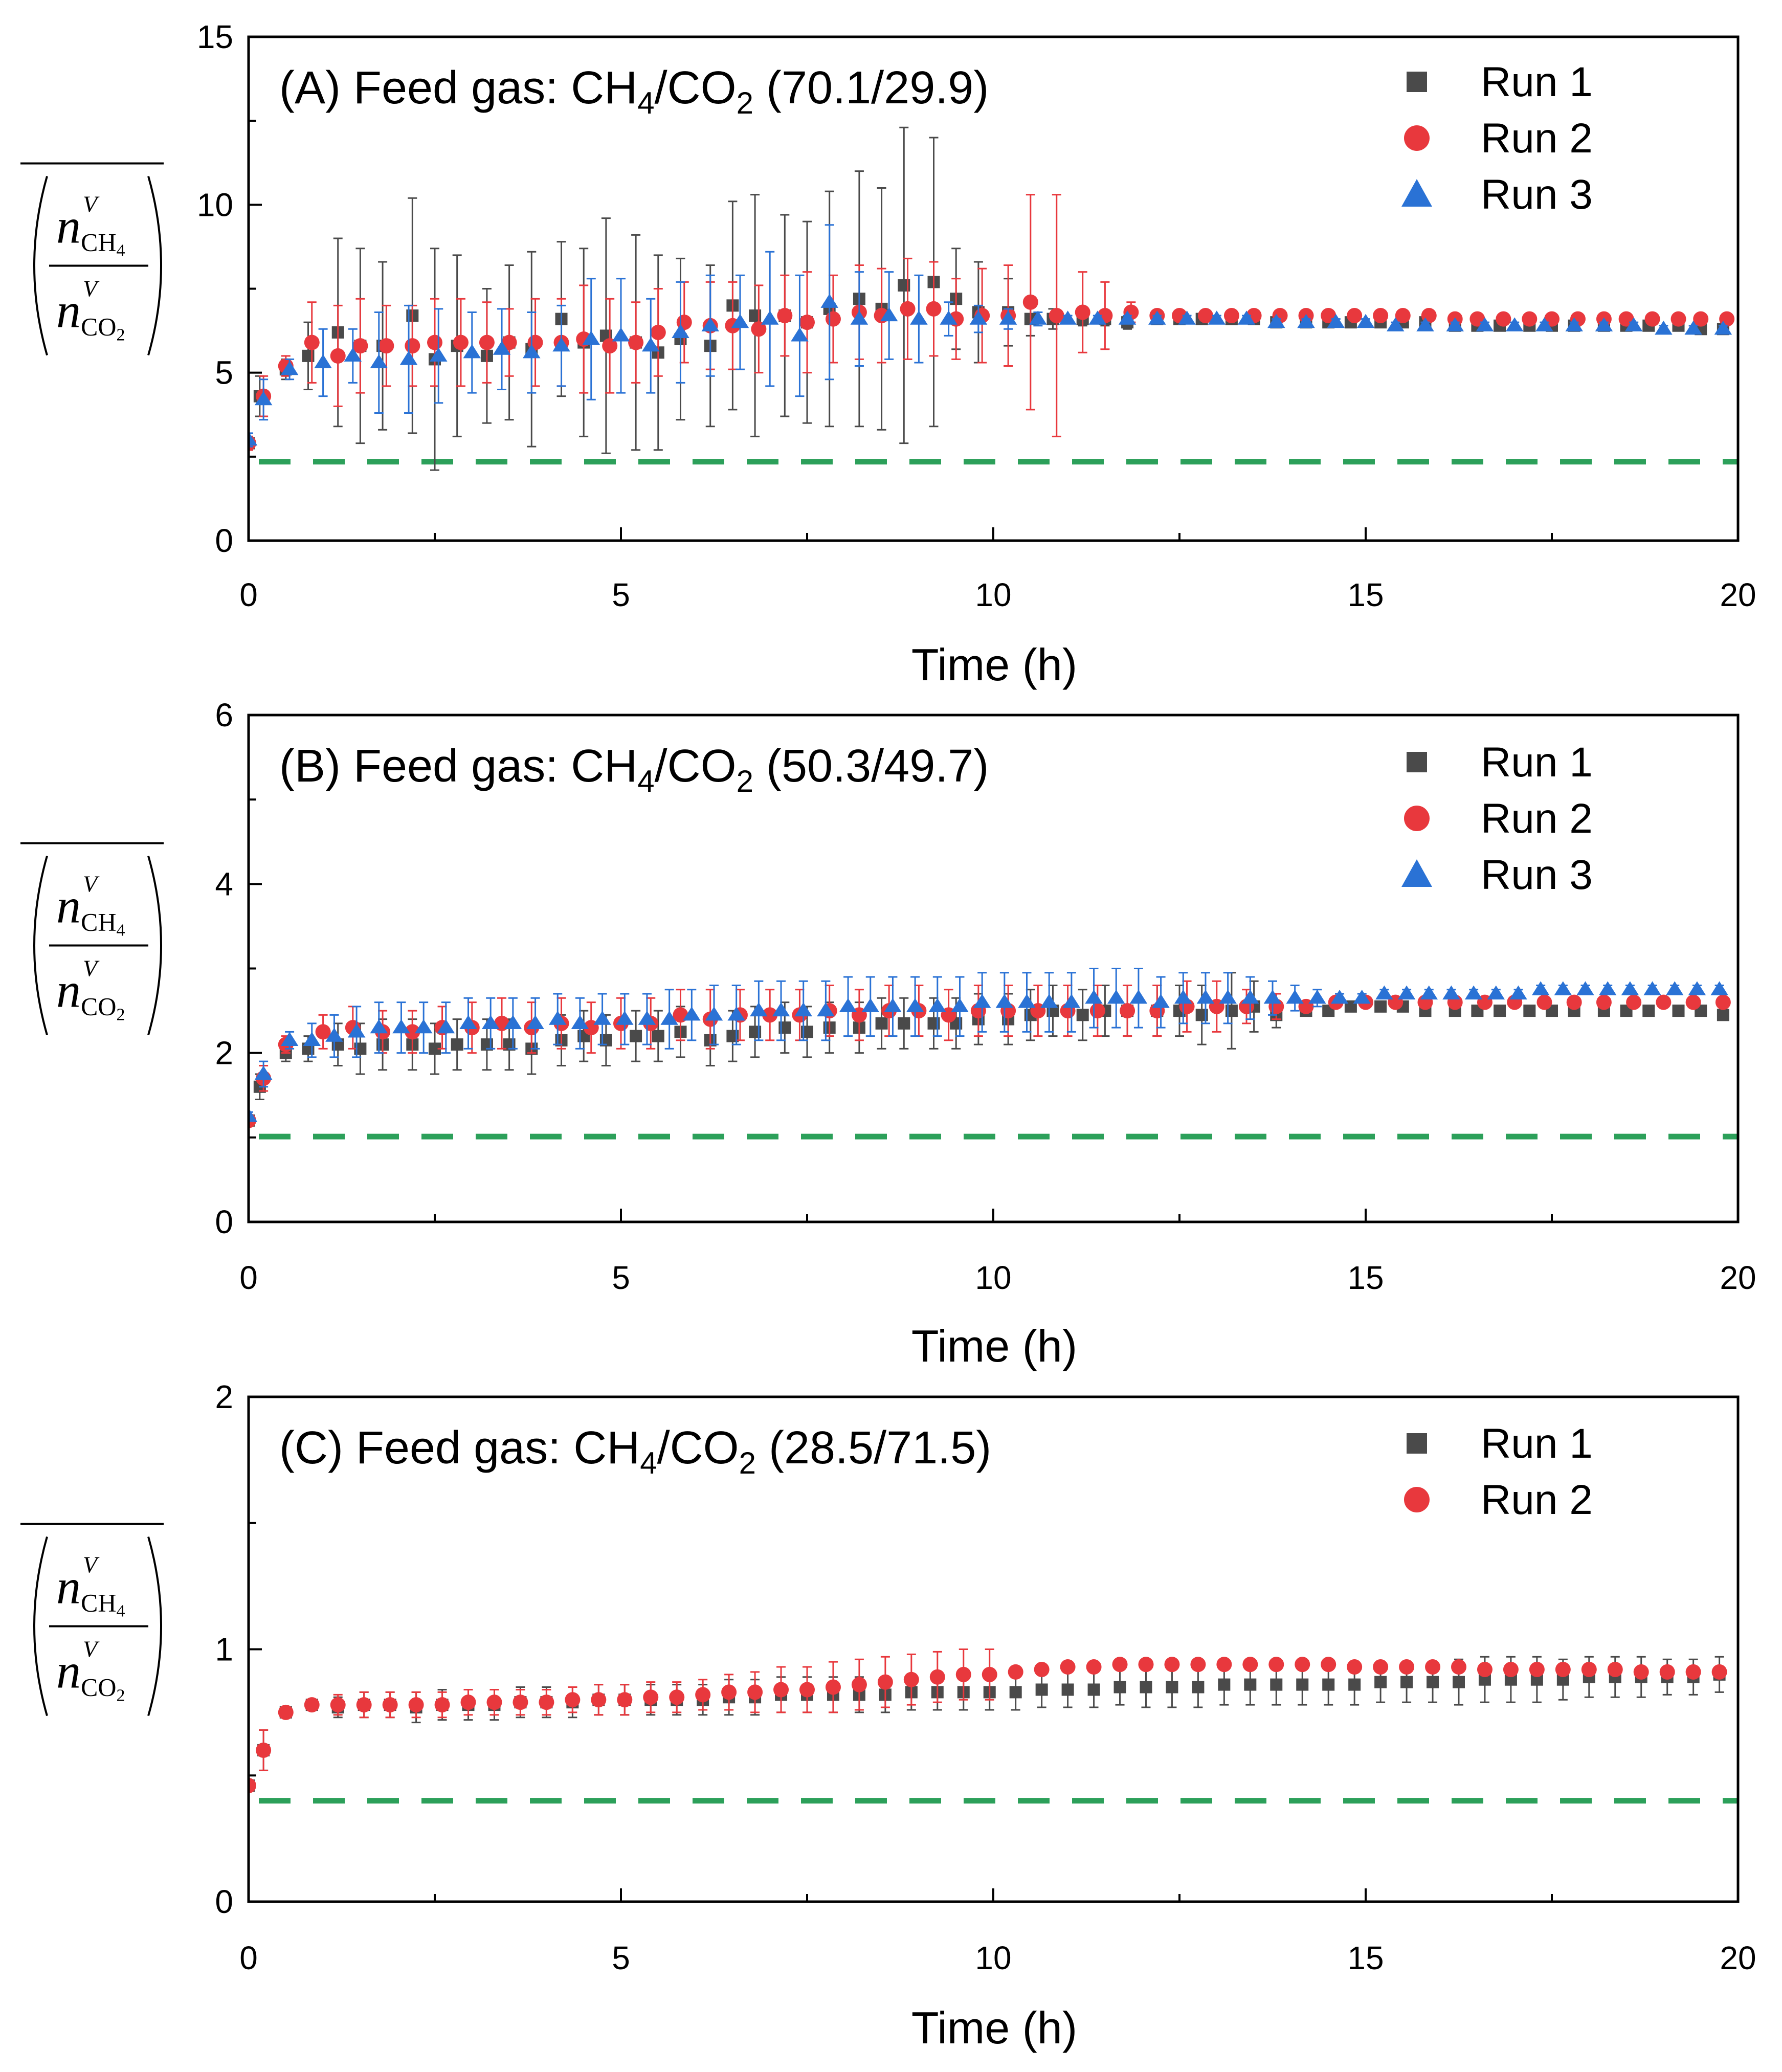  Describe the element at coordinates (621, 594) in the screenshot. I see `x-tick-label: 5` at that location.